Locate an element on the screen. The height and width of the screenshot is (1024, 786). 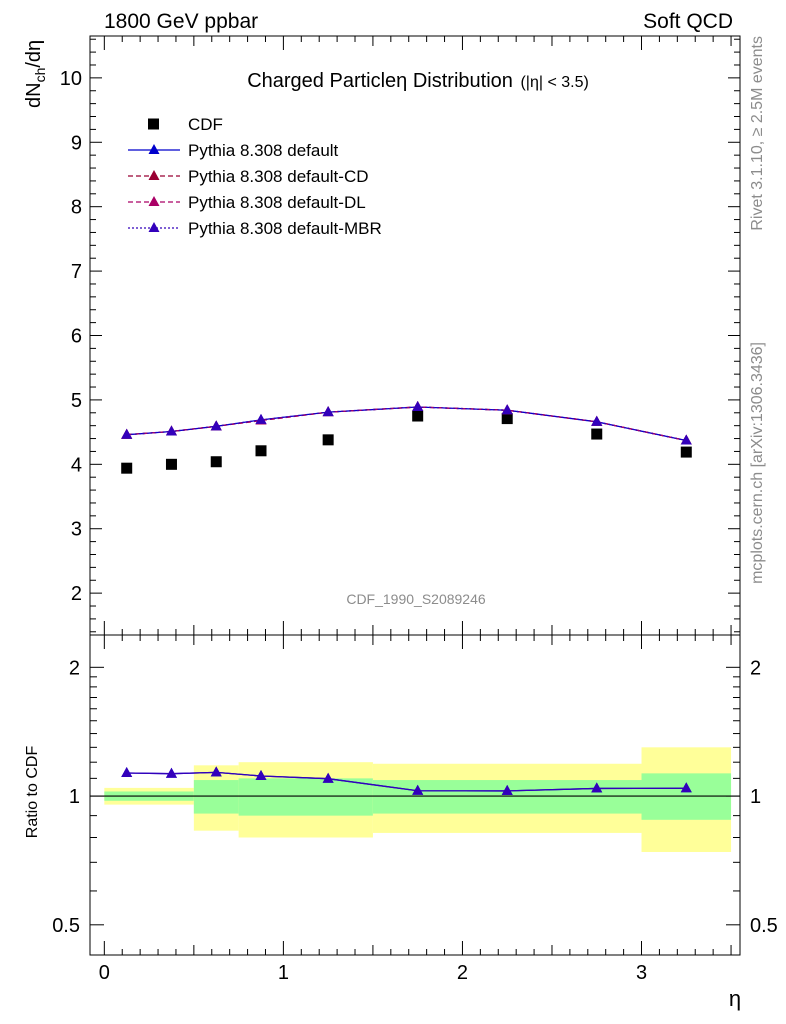
ratio-ytick-label: 2 is located at coordinates (74, 668).